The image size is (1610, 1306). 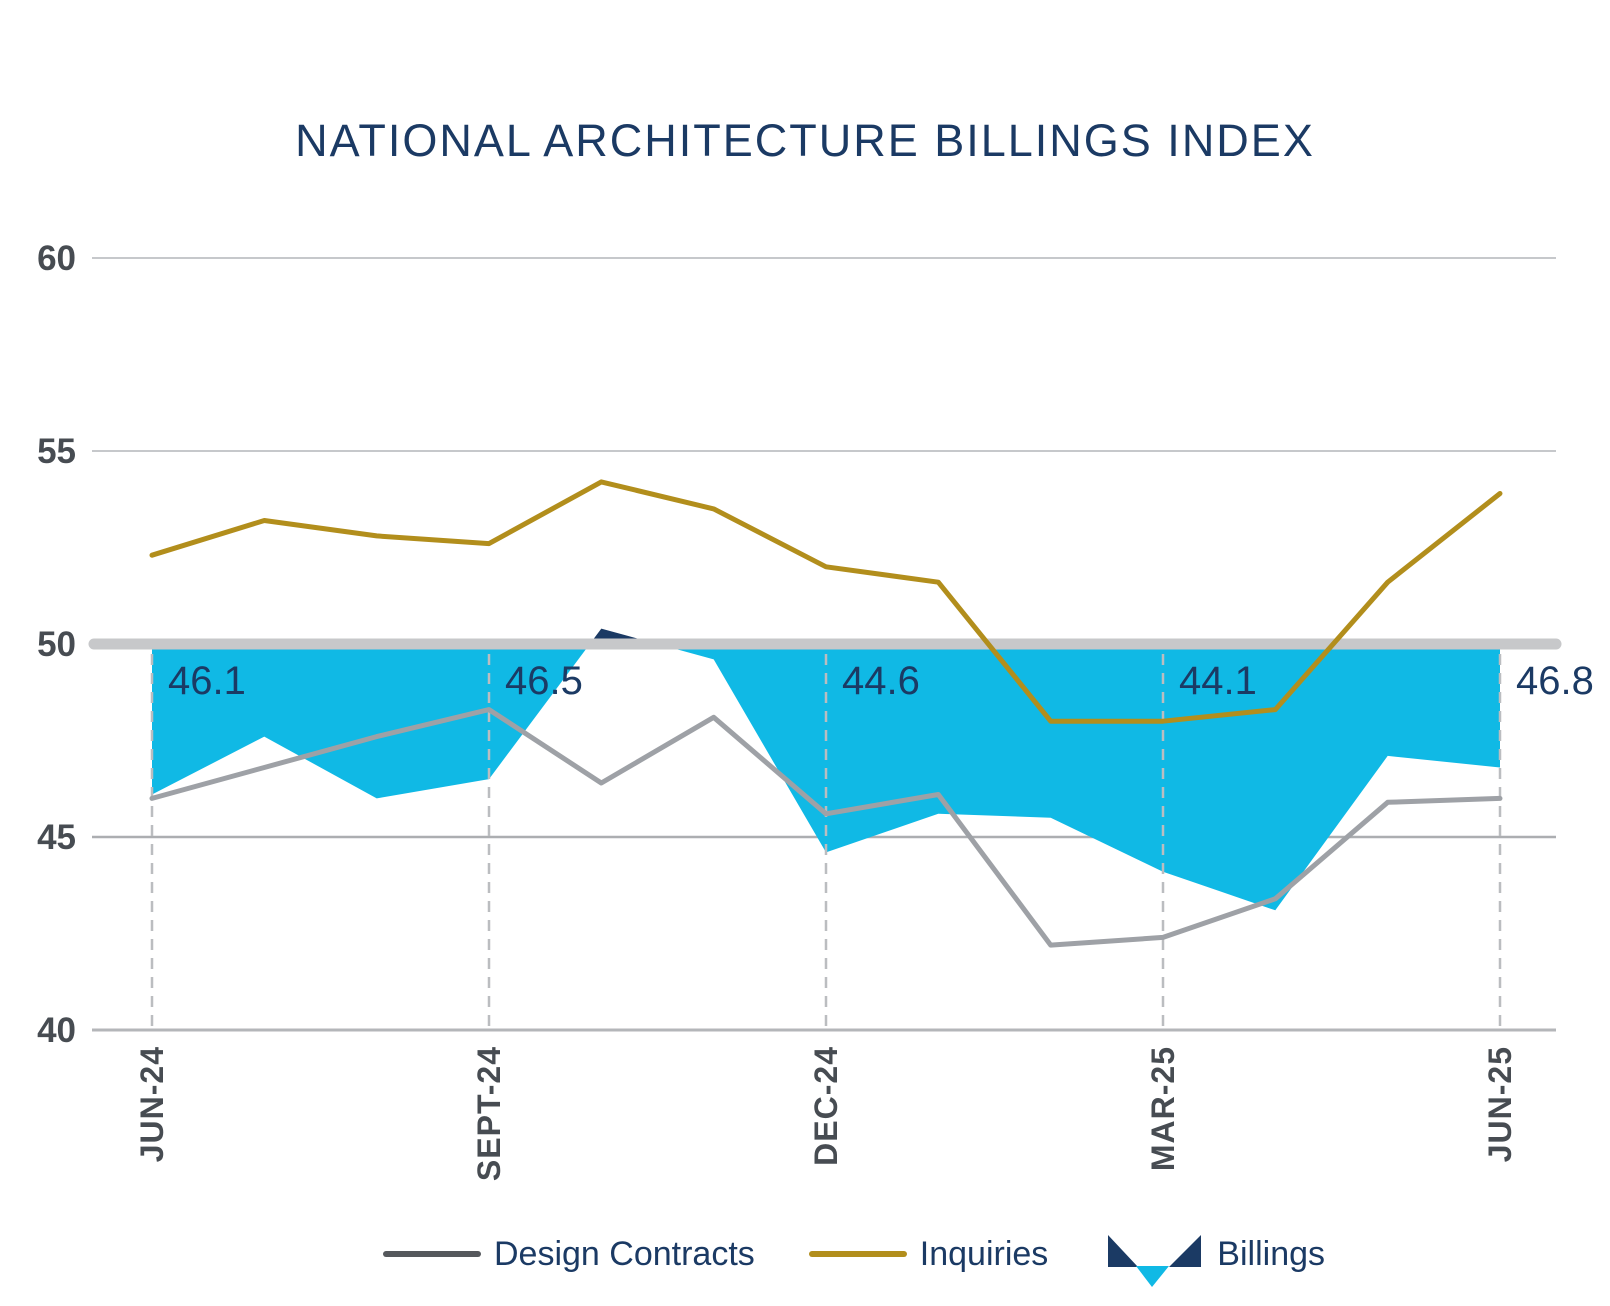 I want to click on legend: Design Contracts Inquiries Billings, so click(x=854, y=1254).